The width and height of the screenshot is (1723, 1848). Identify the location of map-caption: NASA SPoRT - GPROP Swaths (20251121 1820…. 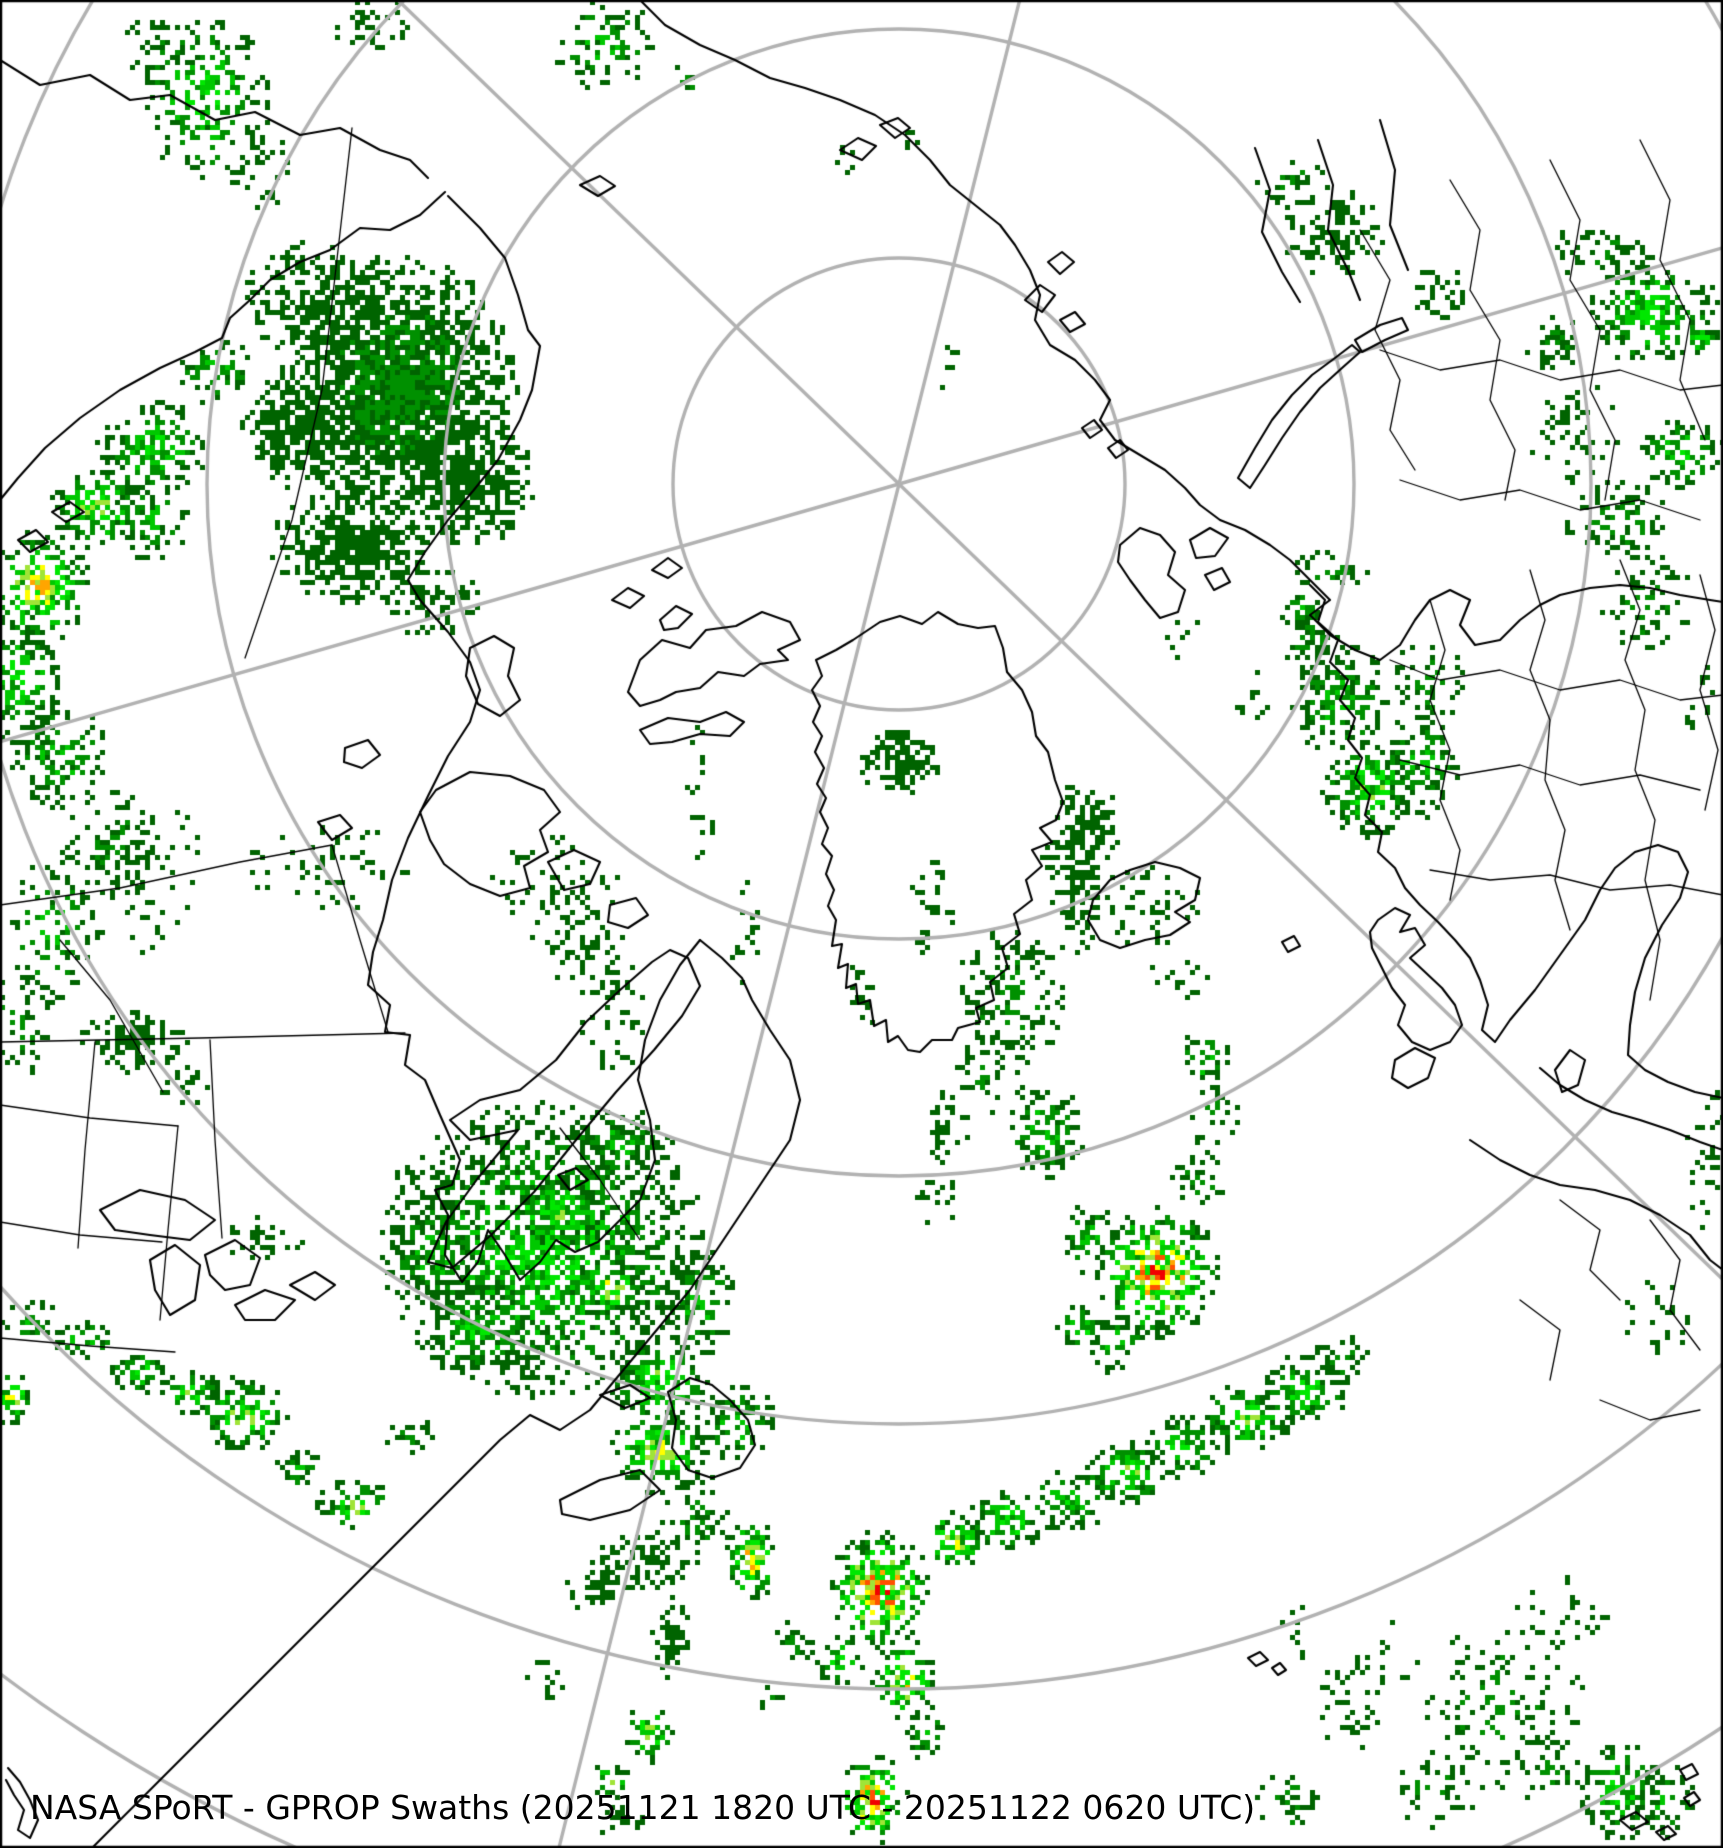
(643, 1807).